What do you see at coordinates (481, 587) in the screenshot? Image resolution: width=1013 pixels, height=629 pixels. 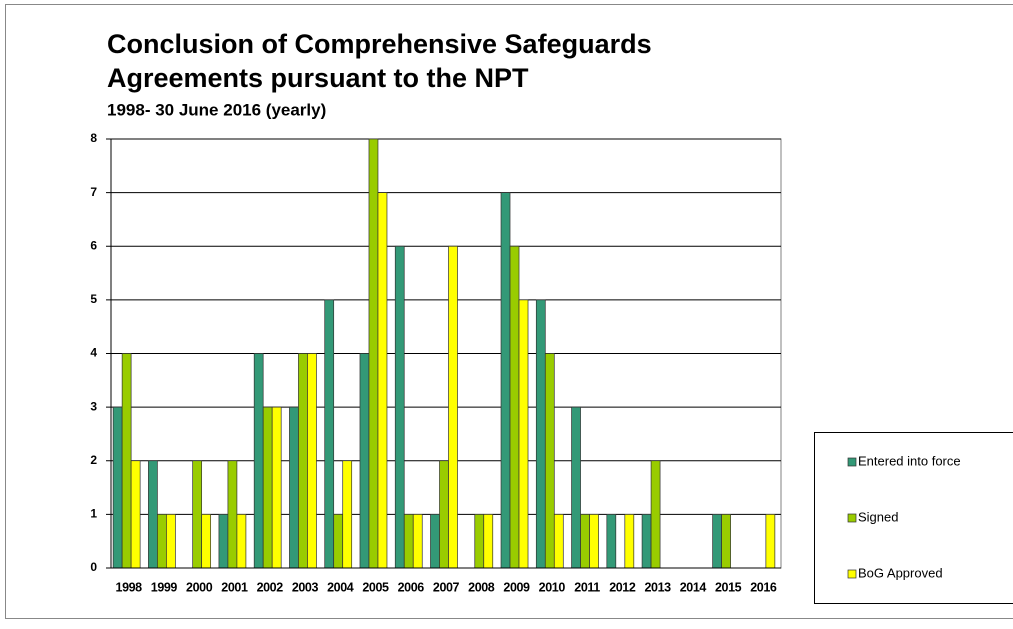 I see `x-tick-label: 2008` at bounding box center [481, 587].